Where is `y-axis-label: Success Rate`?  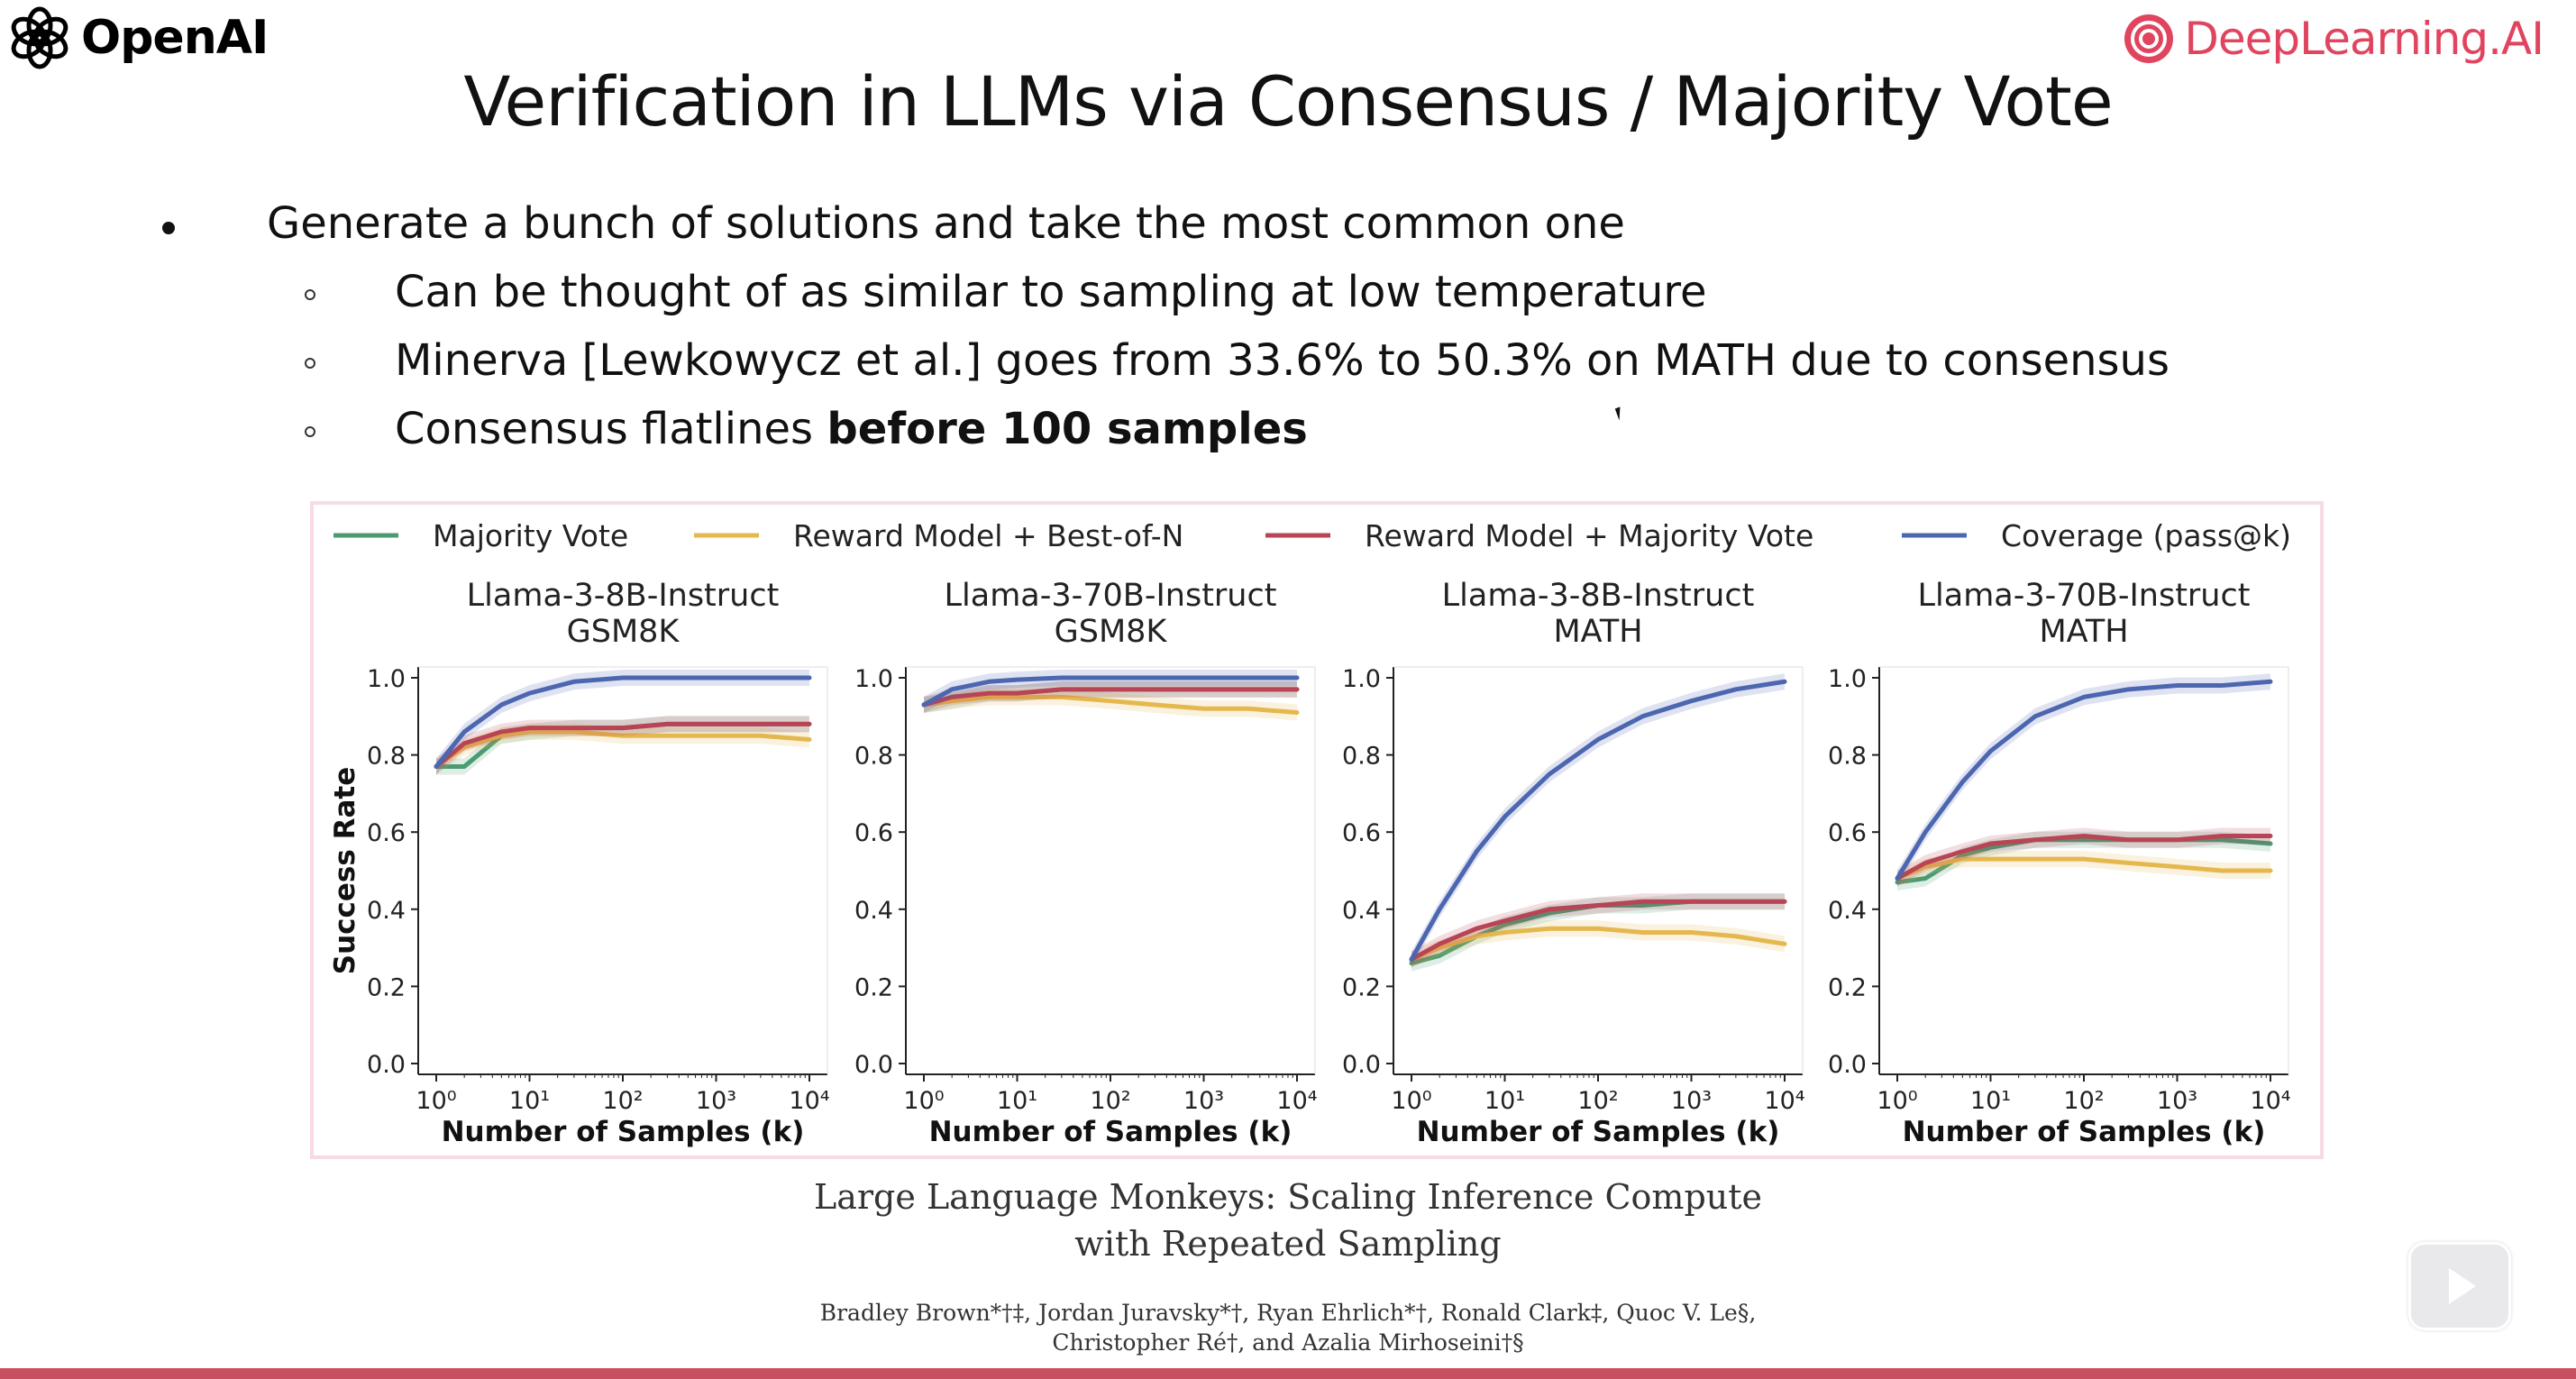
y-axis-label: Success Rate is located at coordinates (345, 871).